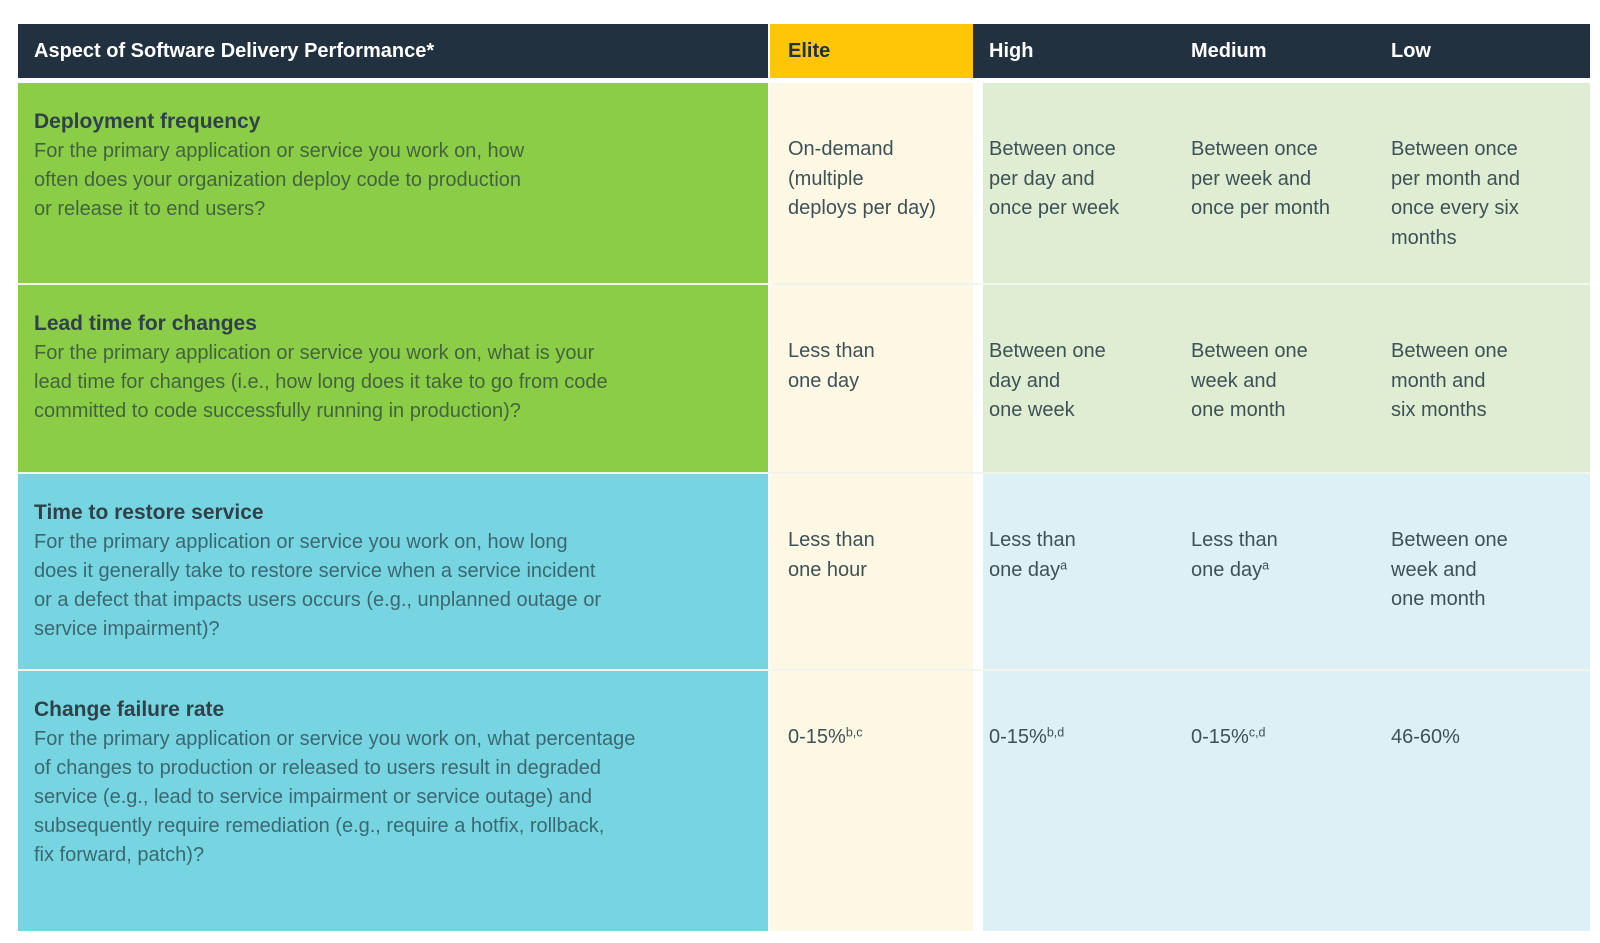 The image size is (1600, 943). I want to click on cell-low: Between one month and six months, so click(1487, 378).